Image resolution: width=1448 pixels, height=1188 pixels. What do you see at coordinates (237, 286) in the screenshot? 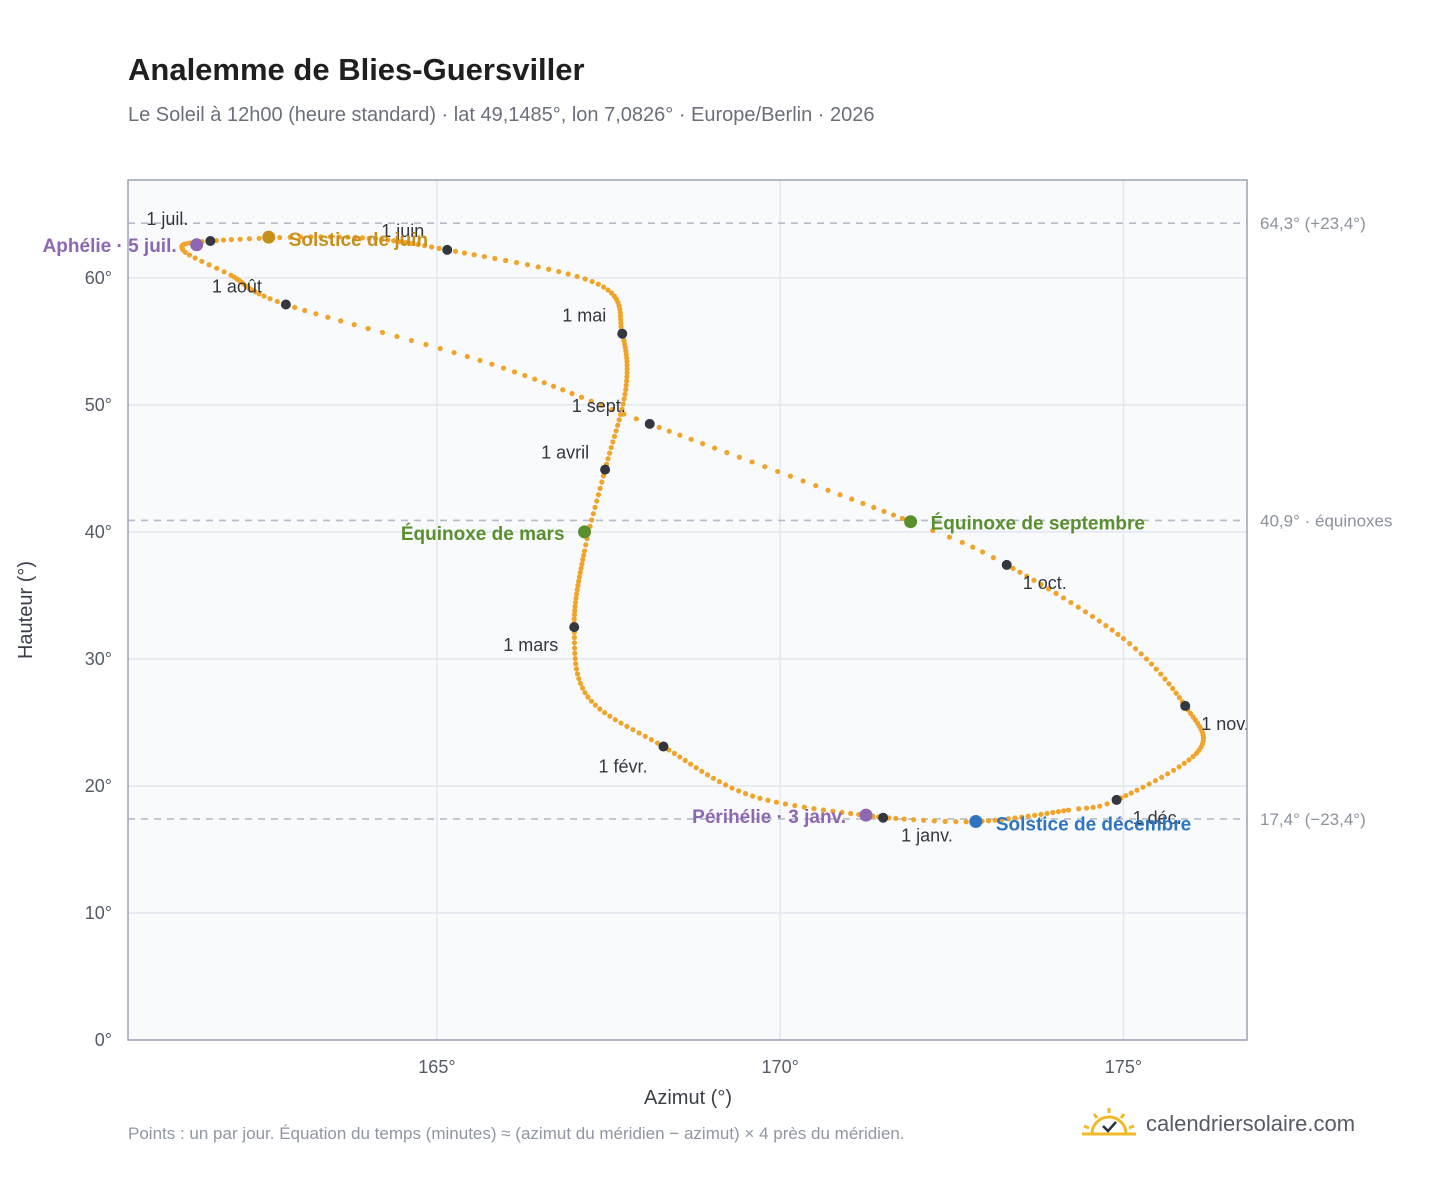
I see `month-marker-label: 1 août` at bounding box center [237, 286].